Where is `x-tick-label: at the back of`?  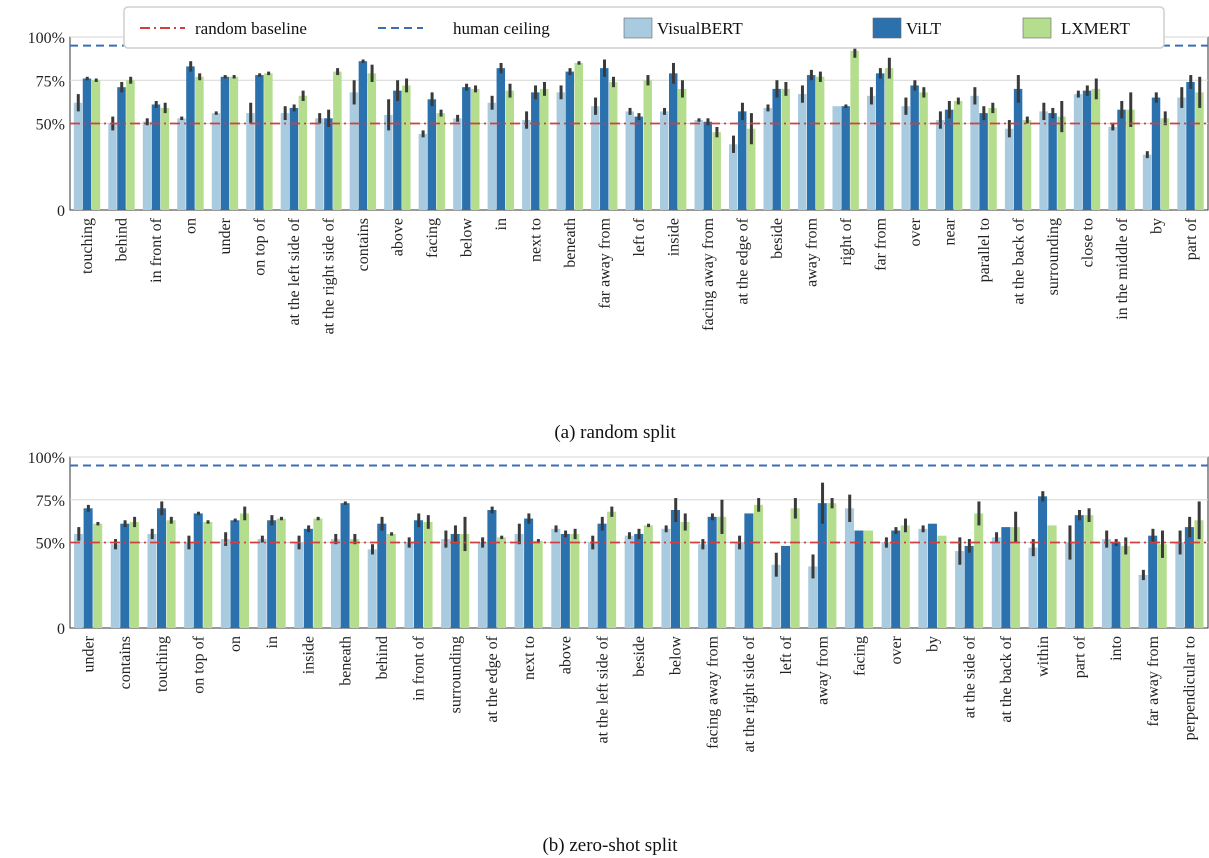
x-tick-label: at the back of is located at coordinates (1006, 678).